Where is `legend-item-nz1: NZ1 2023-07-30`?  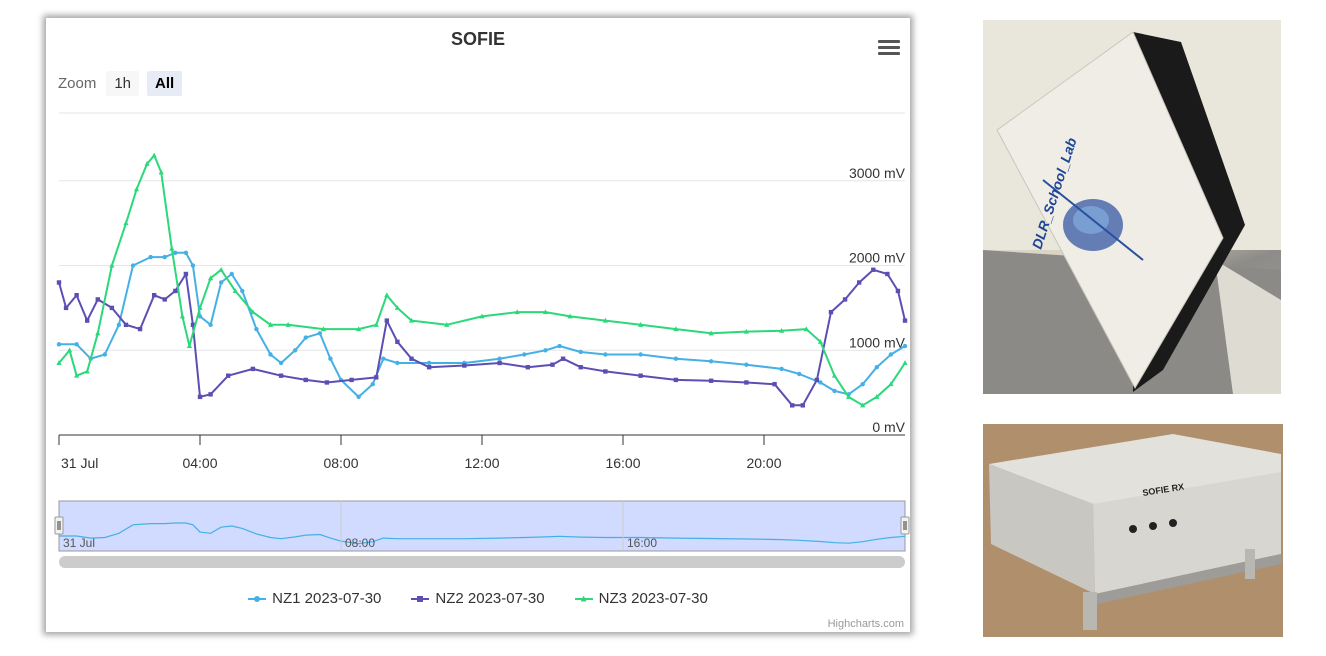 legend-item-nz1: NZ1 2023-07-30 is located at coordinates (314, 598).